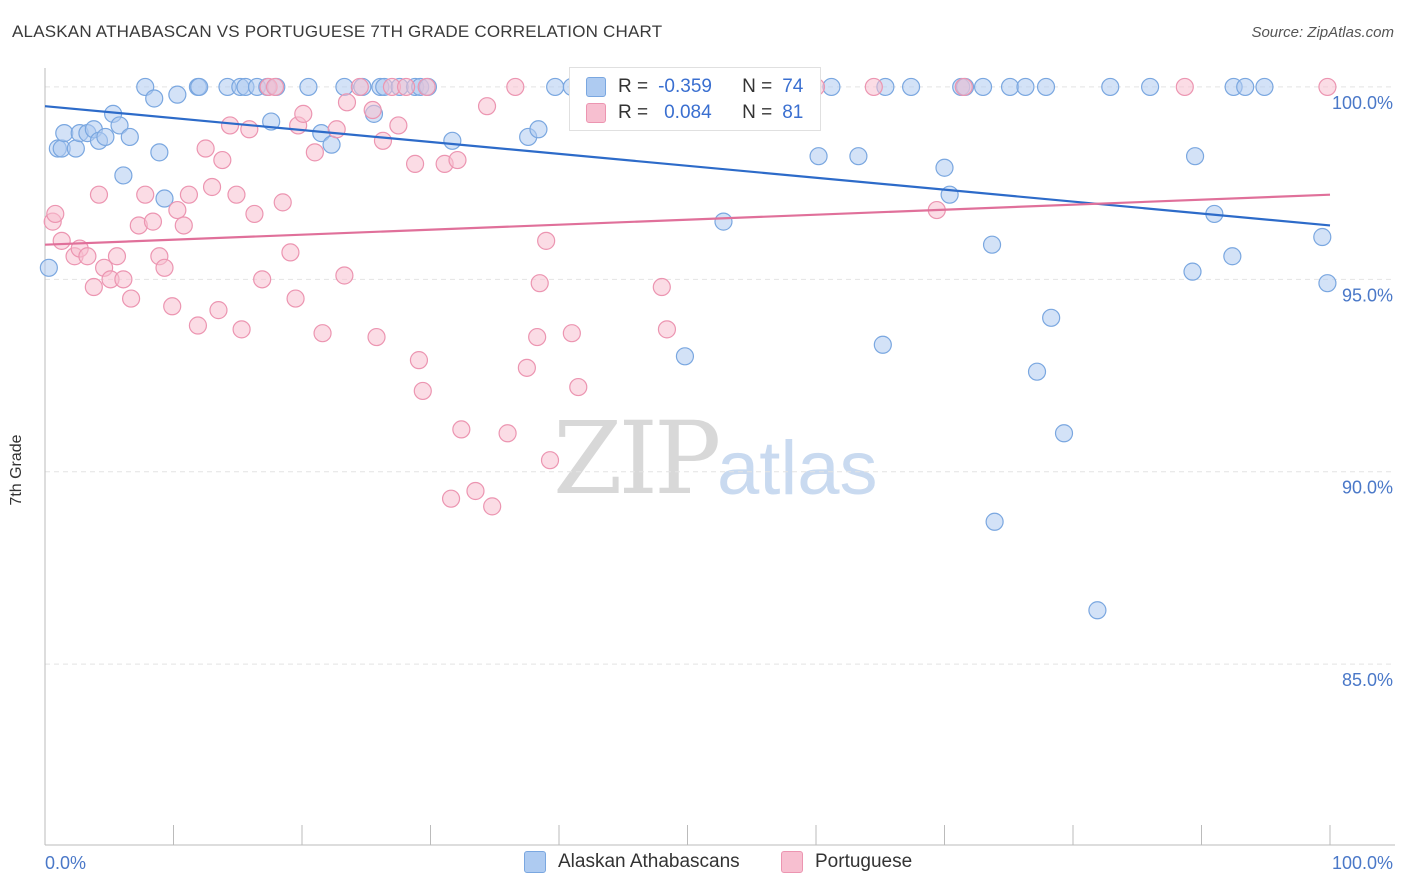 The width and height of the screenshot is (1406, 892). What do you see at coordinates (685, 86) in the screenshot?
I see `legend-r-value: -0.359` at bounding box center [685, 86].